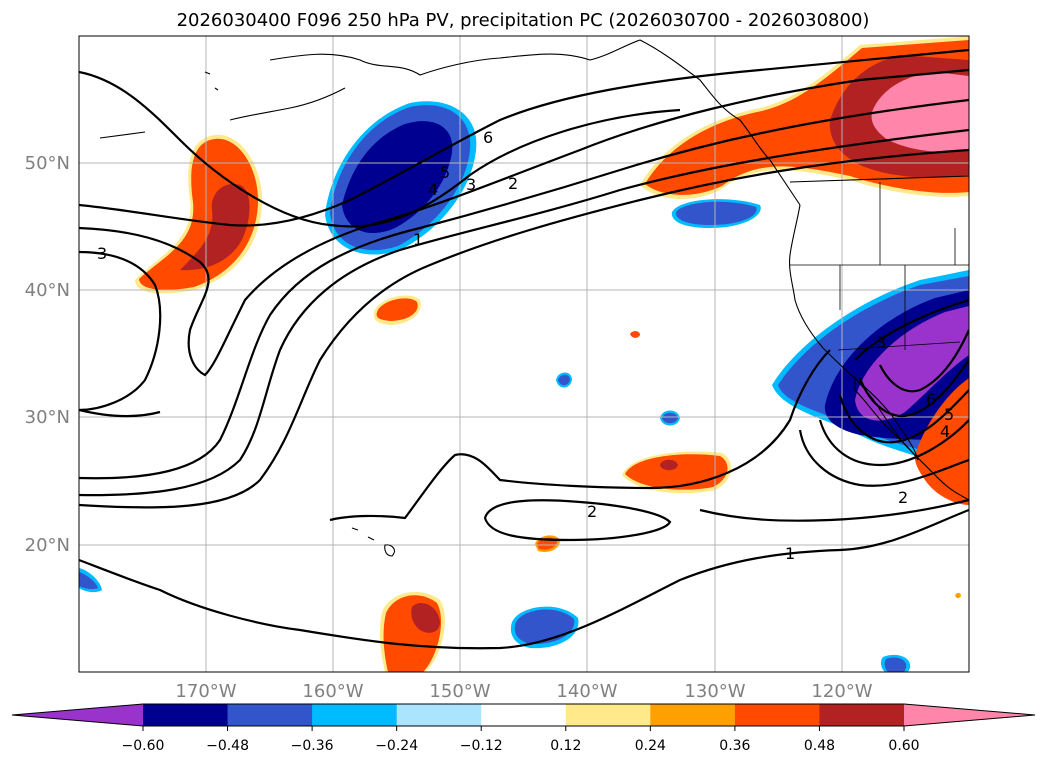 The image size is (1047, 765). What do you see at coordinates (481, 746) in the screenshot?
I see `colorbar-tick-label: −0.12` at bounding box center [481, 746].